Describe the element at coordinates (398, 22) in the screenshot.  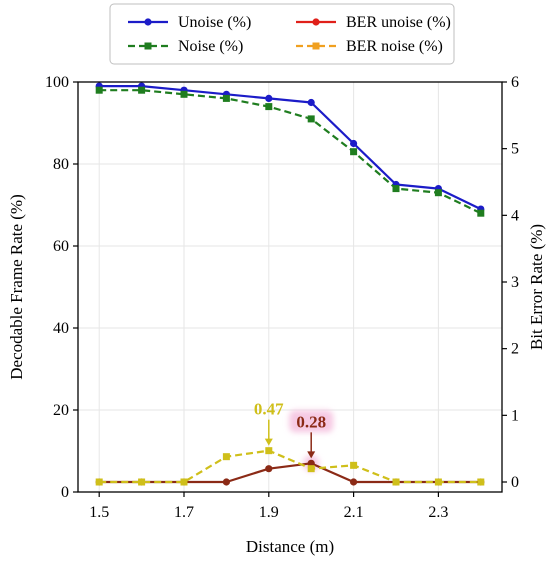
I see `legend-label-2: BER unoise (%)` at that location.